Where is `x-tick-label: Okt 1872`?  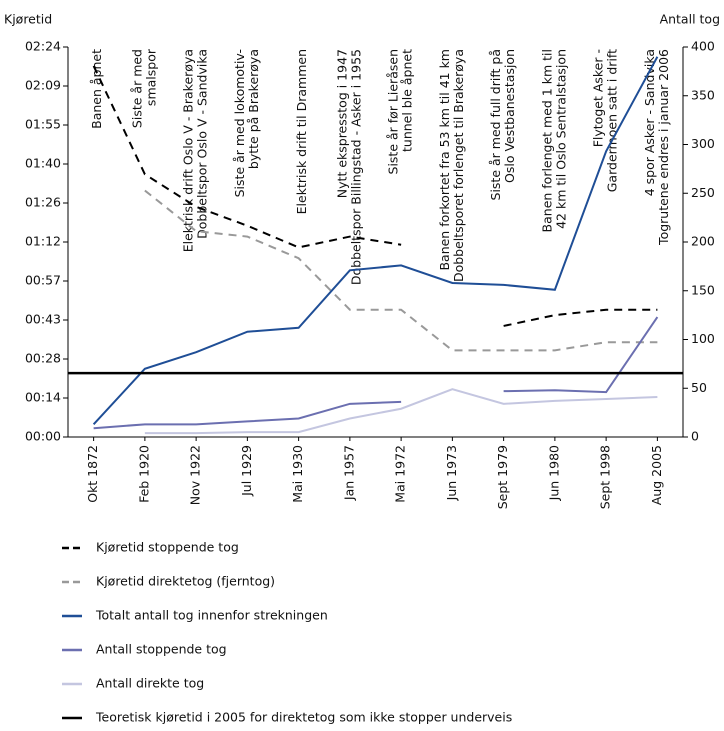
x-tick-label: Okt 1872 is located at coordinates (92, 474).